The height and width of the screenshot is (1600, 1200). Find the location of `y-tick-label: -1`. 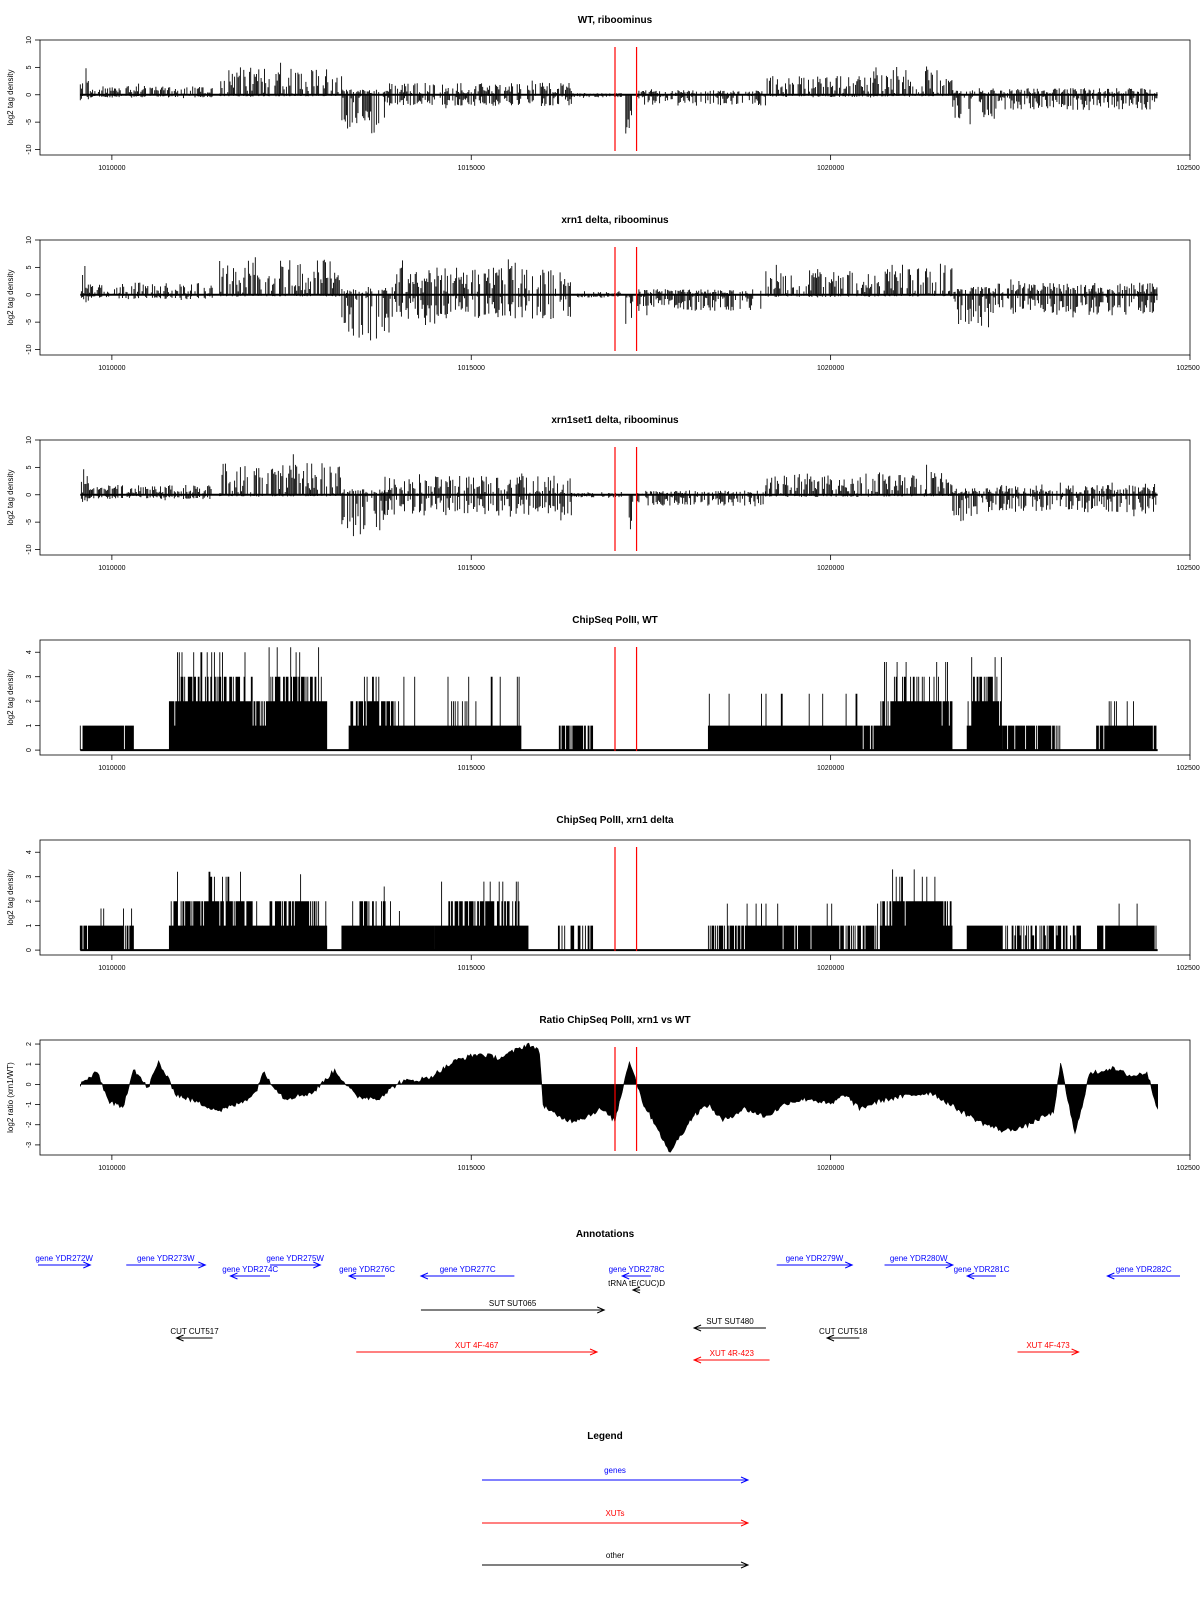

y-tick-label: -1 is located at coordinates (29, 1104).